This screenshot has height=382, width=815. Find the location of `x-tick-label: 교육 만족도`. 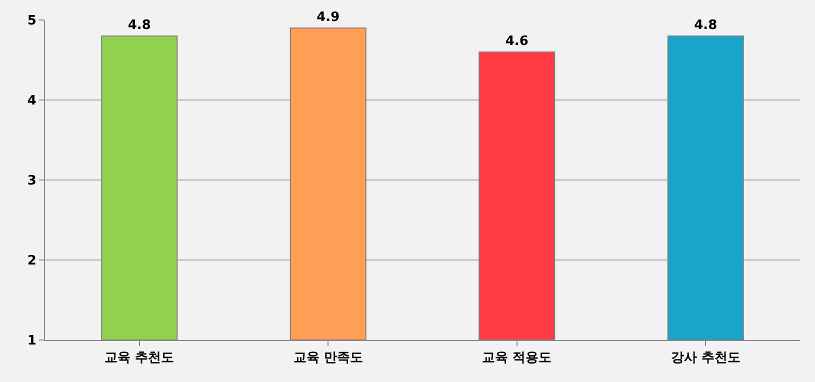

x-tick-label: 교육 만족도 is located at coordinates (328, 358).